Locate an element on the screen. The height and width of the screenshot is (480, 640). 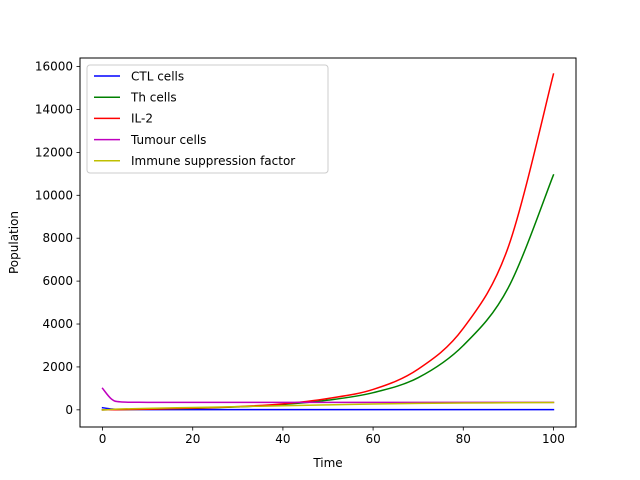
y-axis: 0 2000 4000 6000 8000 10000 12000 14000 16000 is located at coordinates (57, 238).